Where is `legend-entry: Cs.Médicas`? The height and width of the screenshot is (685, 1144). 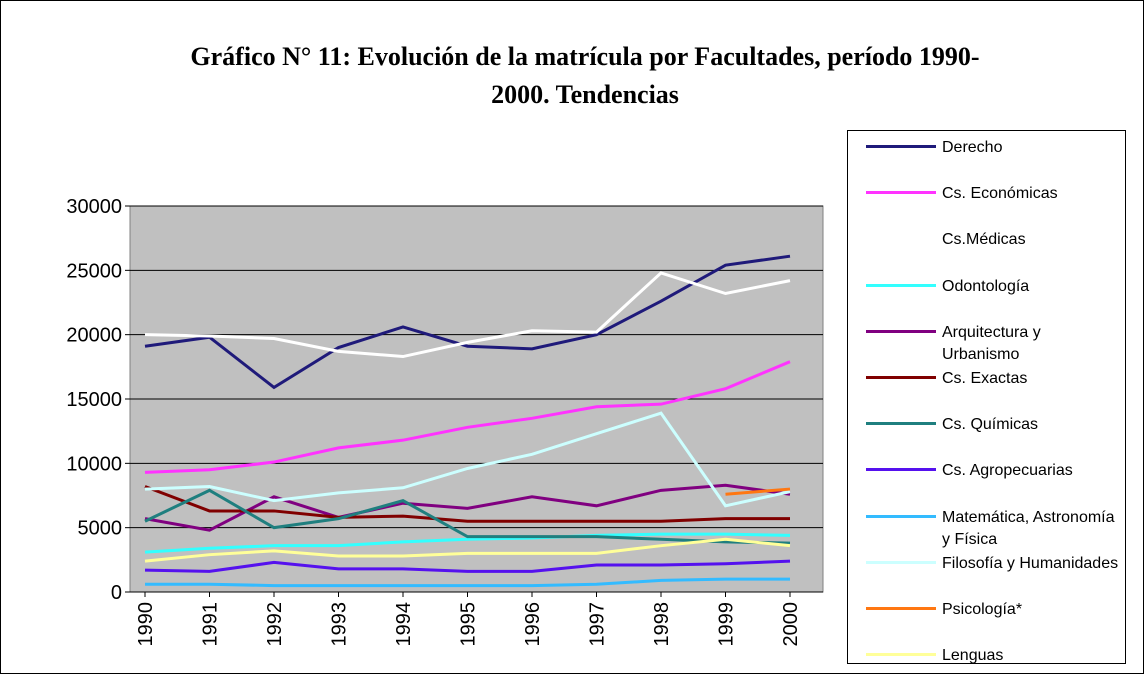
legend-entry: Cs.Médicas is located at coordinates (987, 249).